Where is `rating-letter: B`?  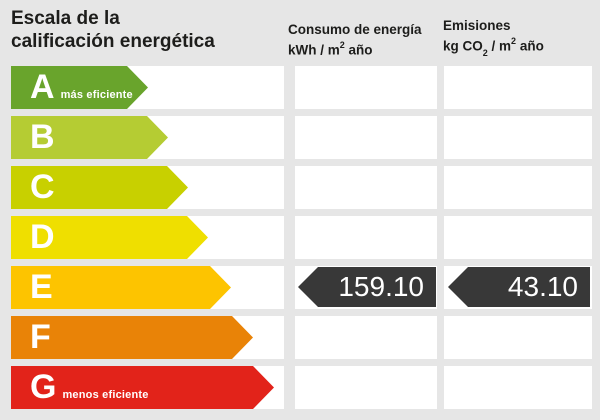 rating-letter: B is located at coordinates (42, 137).